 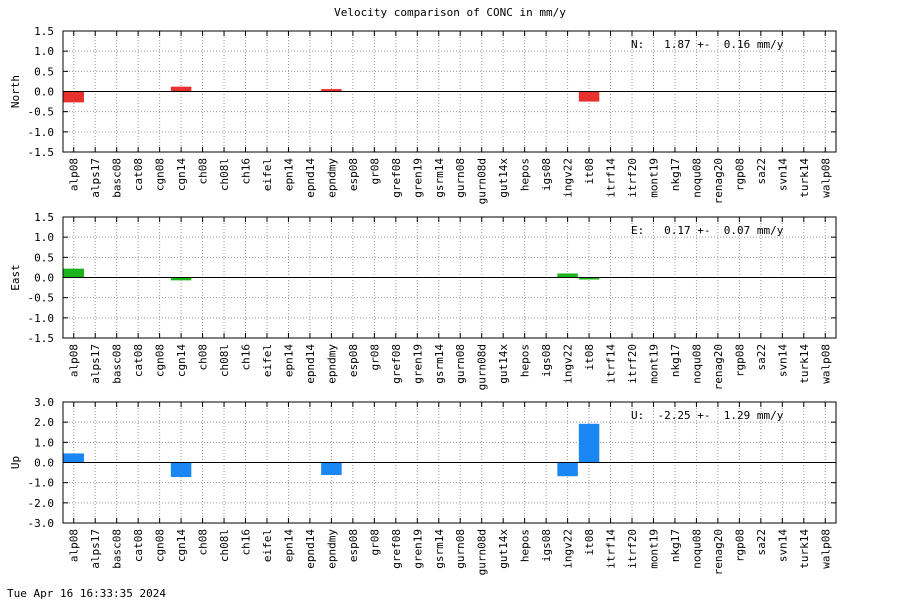 What do you see at coordinates (86, 593) in the screenshot?
I see `timestamp-footer: Tue Apr 16 16:33:35 2024` at bounding box center [86, 593].